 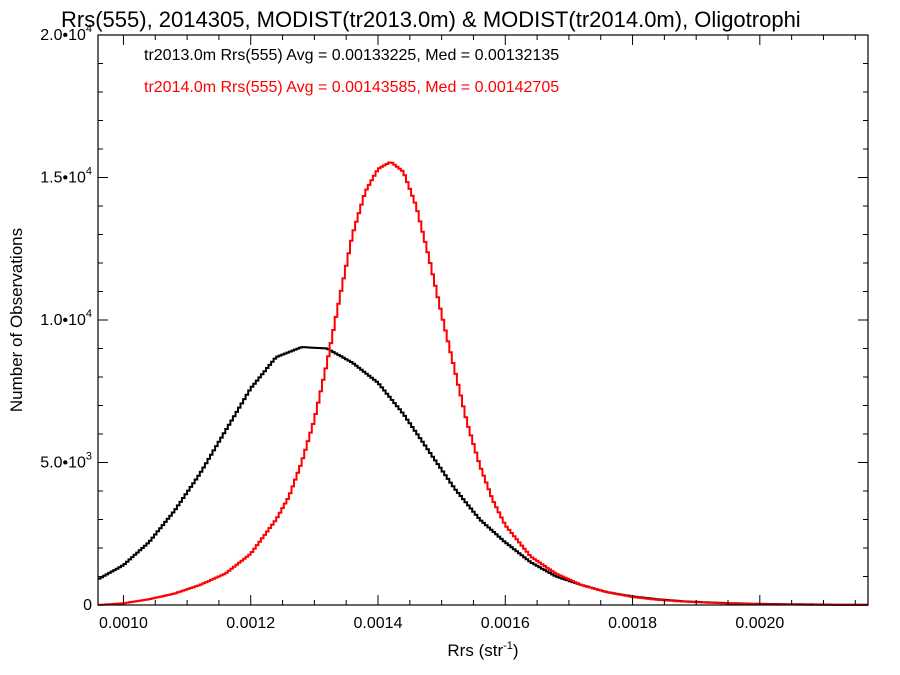 What do you see at coordinates (16, 320) in the screenshot?
I see `y-axis-label: Number of Observations` at bounding box center [16, 320].